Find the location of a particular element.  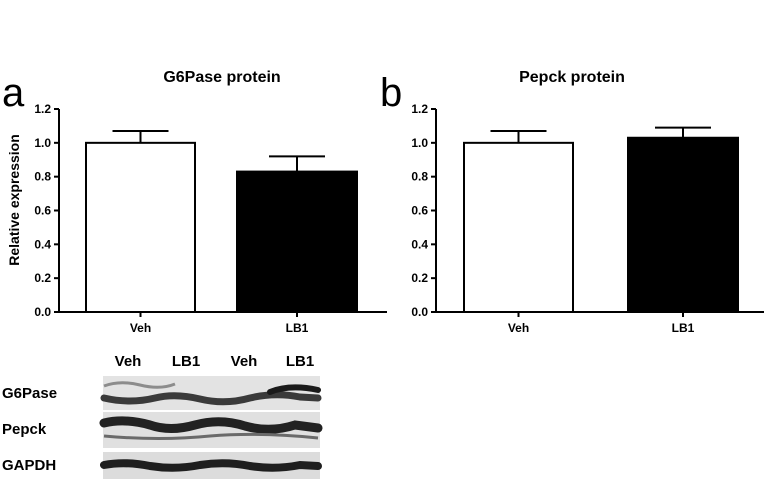

blot-bands-gapdh is located at coordinates (211, 465).